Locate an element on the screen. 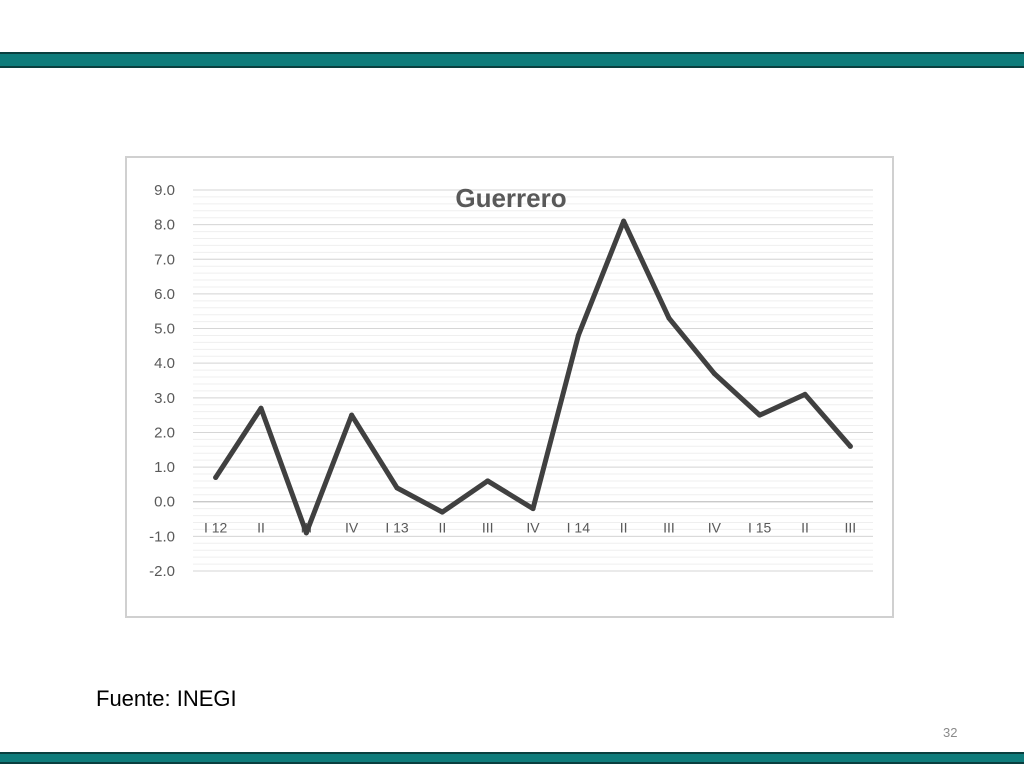  y-tick-label: 2.0 is located at coordinates (164, 432).